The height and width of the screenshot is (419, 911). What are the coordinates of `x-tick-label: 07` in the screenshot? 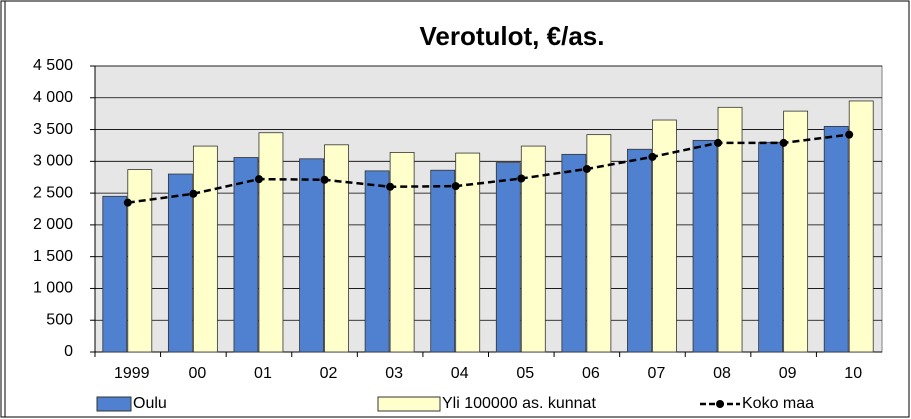 It's located at (657, 373).